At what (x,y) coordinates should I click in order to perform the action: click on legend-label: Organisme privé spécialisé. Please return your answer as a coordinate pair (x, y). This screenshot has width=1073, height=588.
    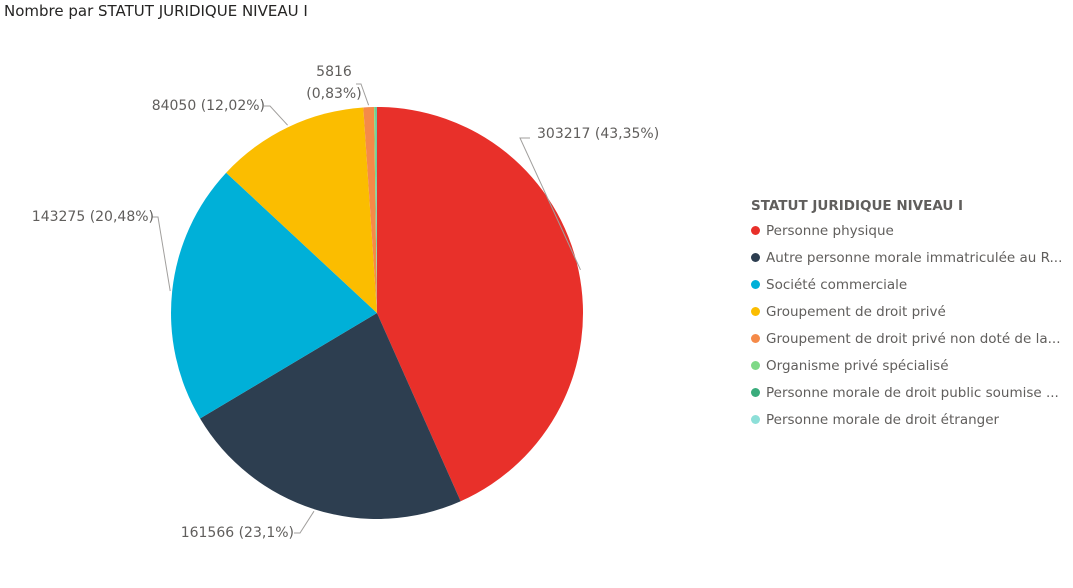
    Looking at the image, I should click on (857, 365).